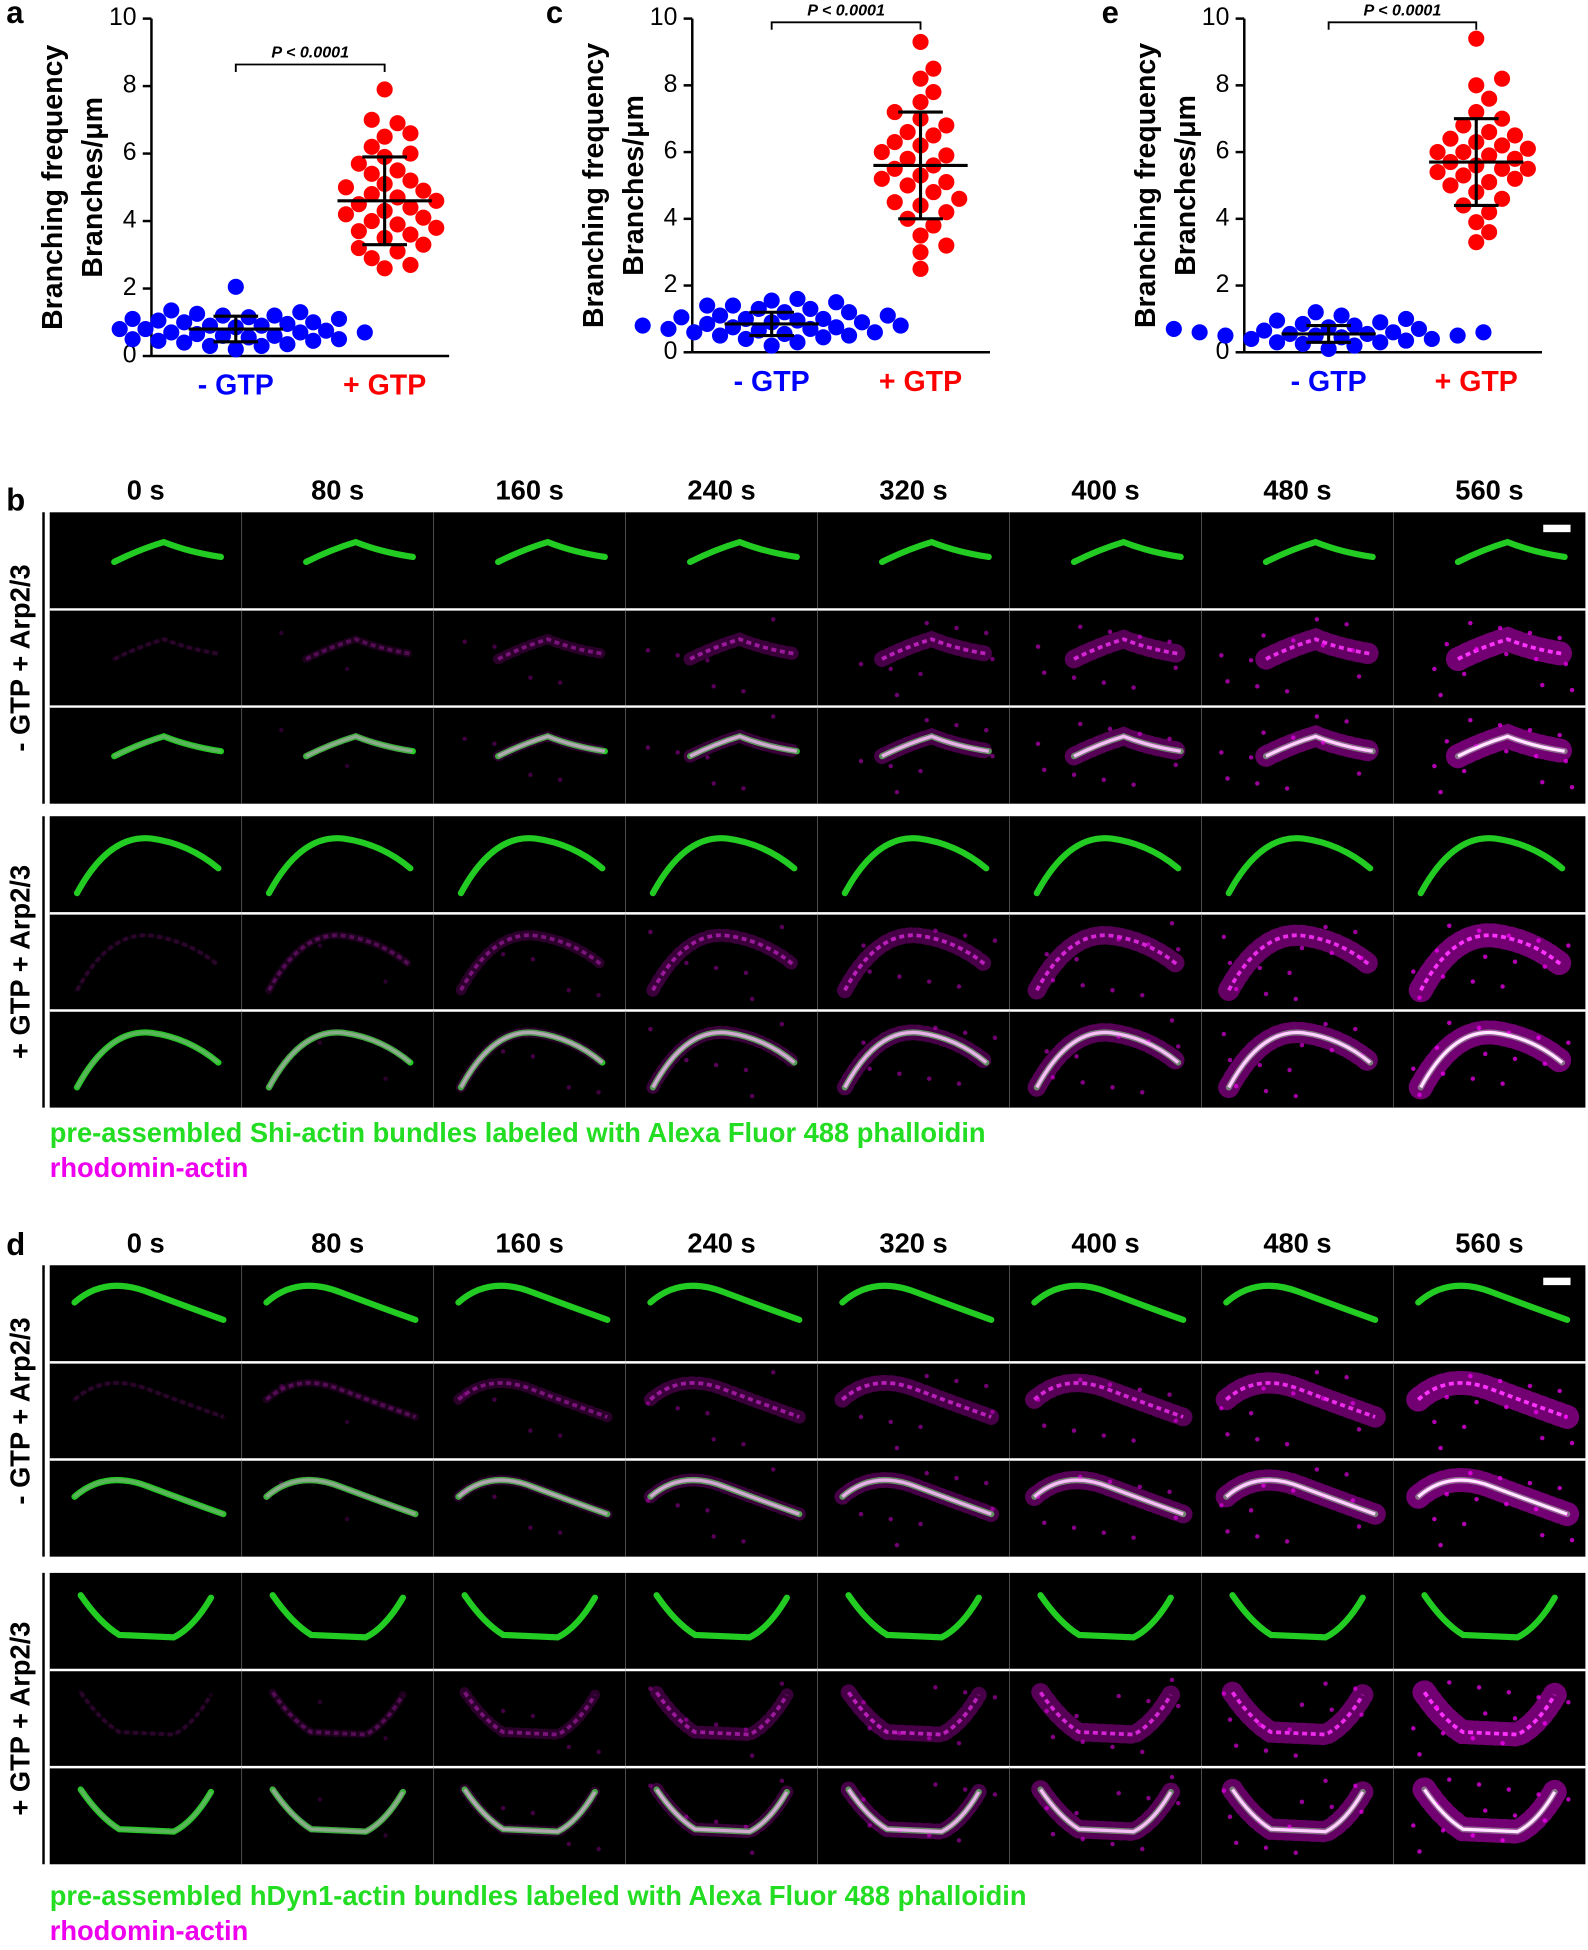 This screenshot has height=1950, width=1588. I want to click on y-axis-label: Branches/μm, so click(634, 185).